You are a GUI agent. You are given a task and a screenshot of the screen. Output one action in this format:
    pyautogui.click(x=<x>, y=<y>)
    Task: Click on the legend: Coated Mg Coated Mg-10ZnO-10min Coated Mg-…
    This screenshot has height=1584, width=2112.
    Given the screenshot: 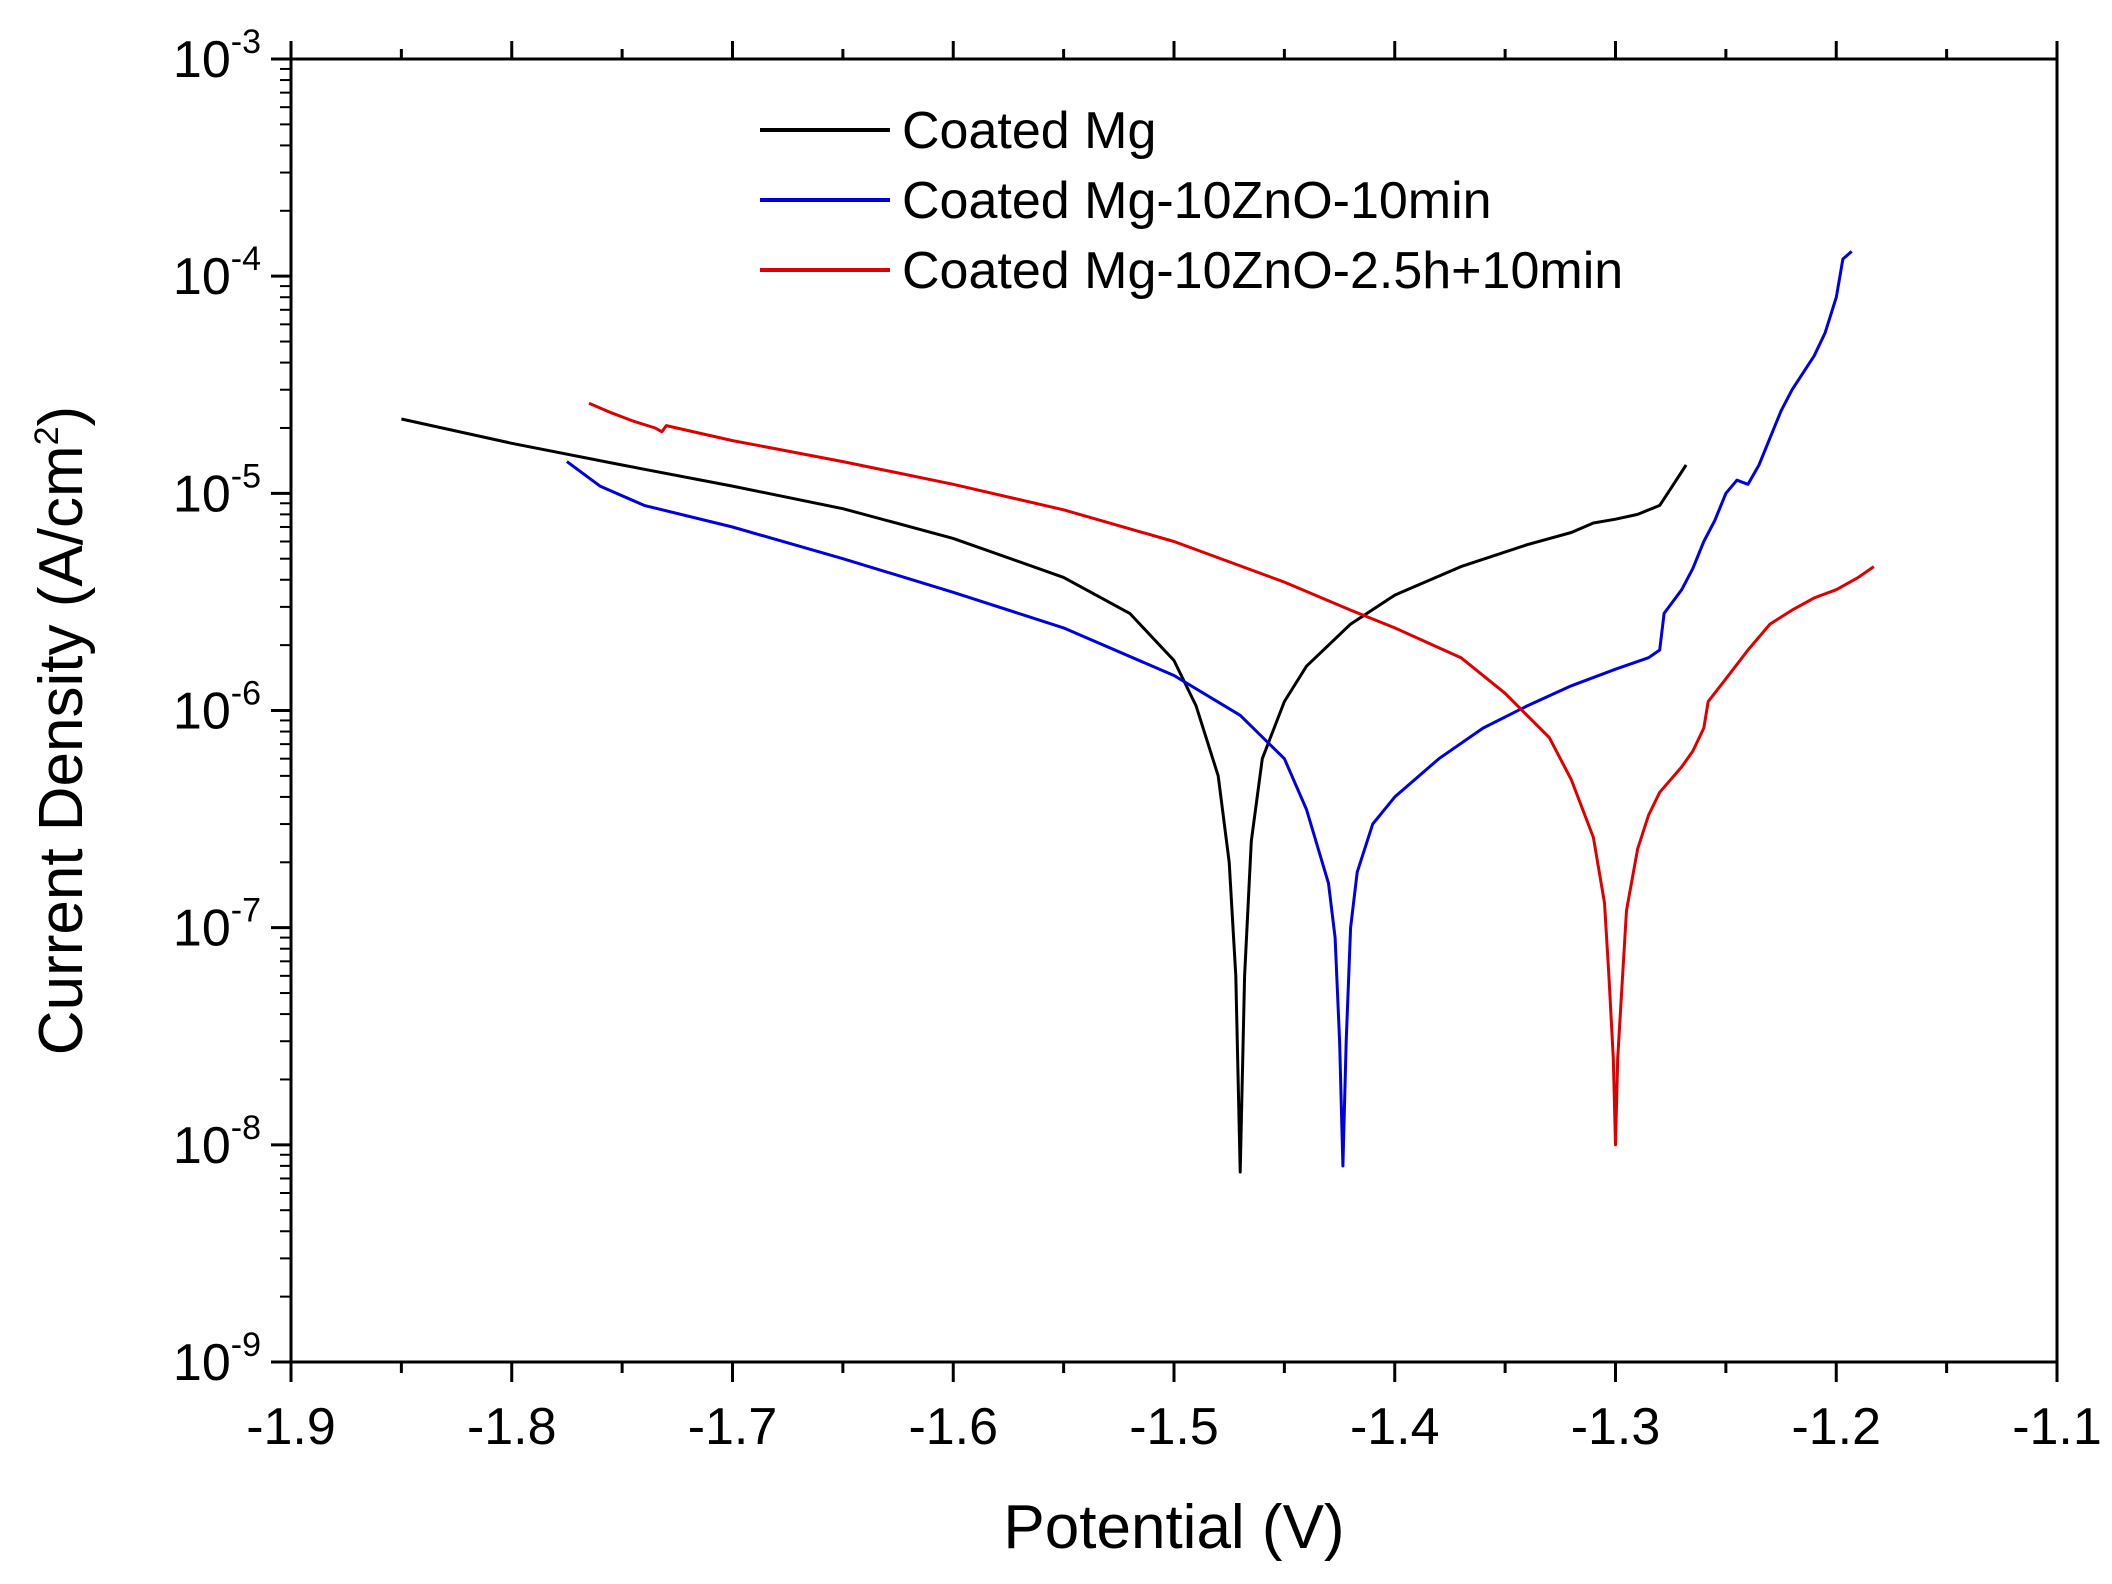 What is the action you would take?
    pyautogui.click(x=1191, y=201)
    